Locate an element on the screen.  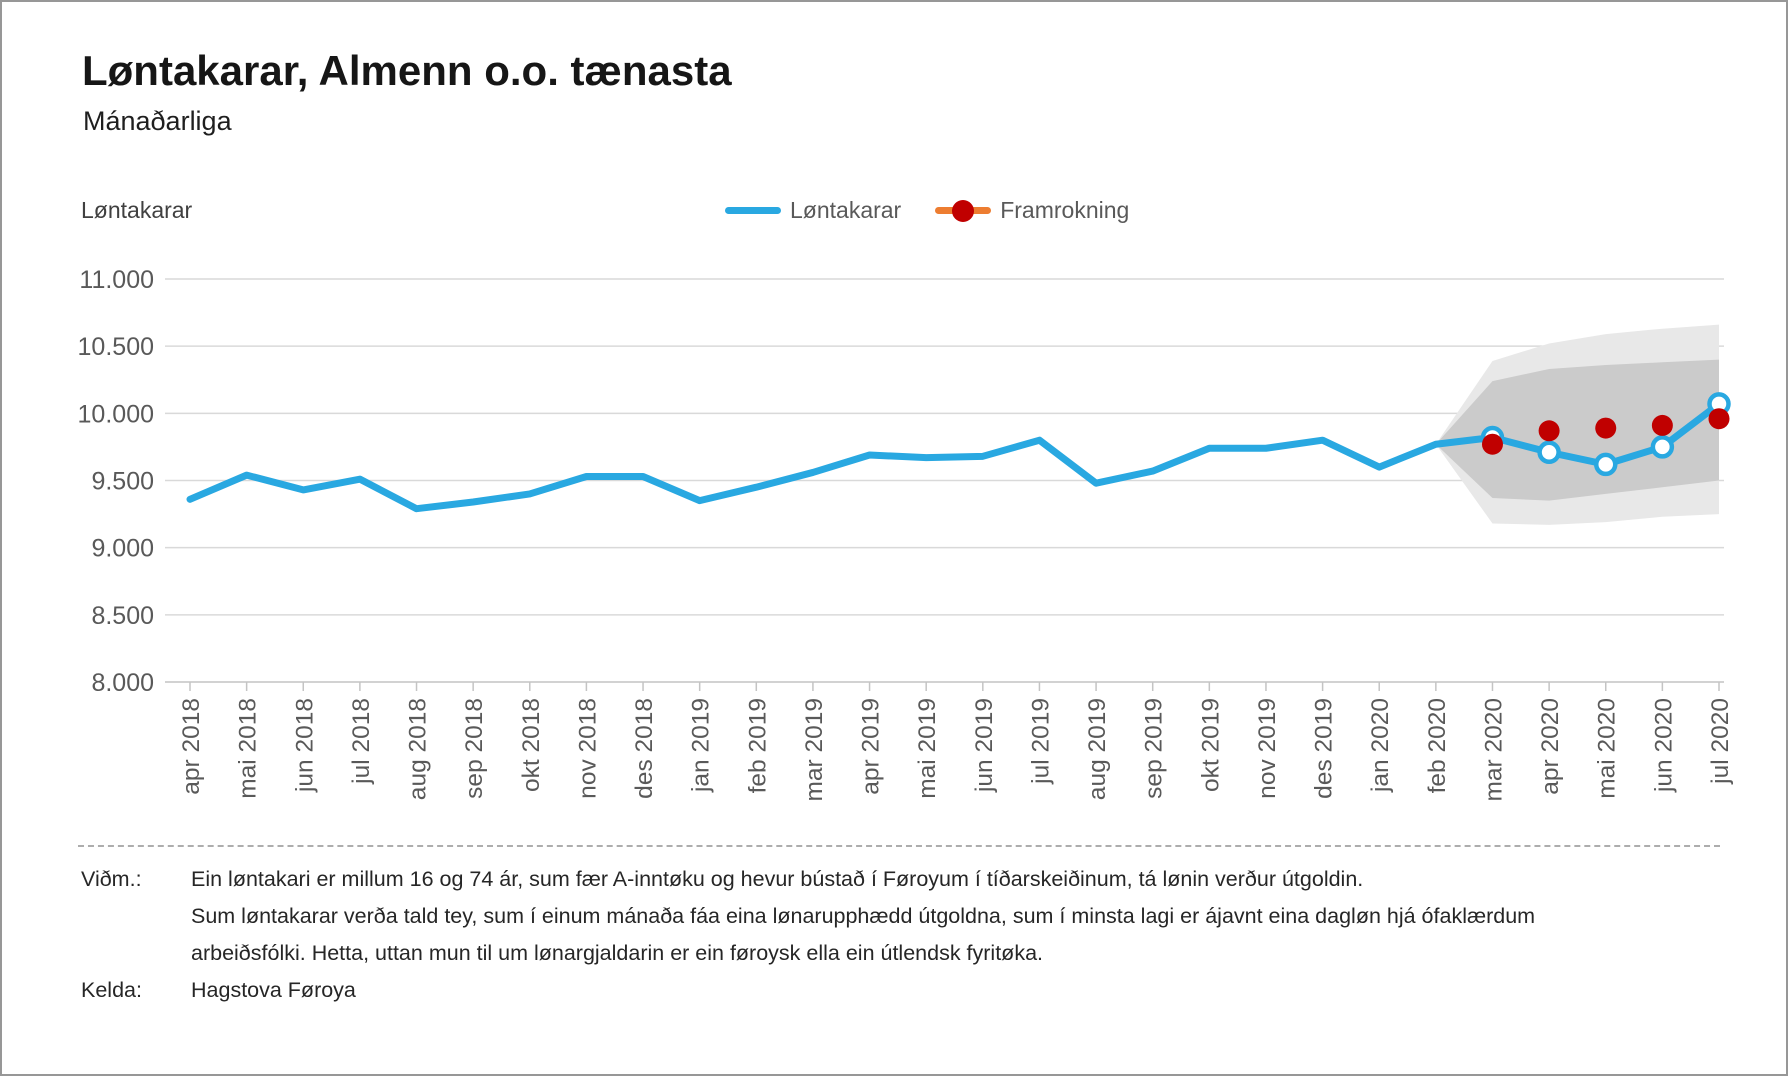
x-axis-tick-label: jun 2018 is located at coordinates (304, 745).